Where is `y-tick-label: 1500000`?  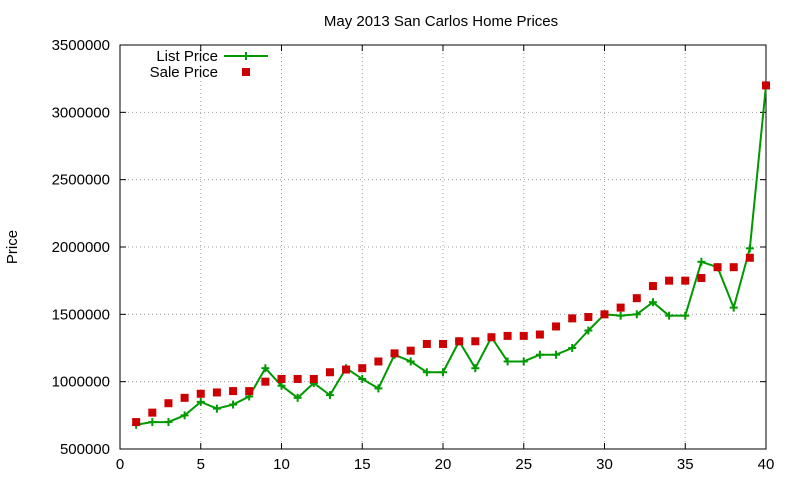
y-tick-label: 1500000 is located at coordinates (81, 314).